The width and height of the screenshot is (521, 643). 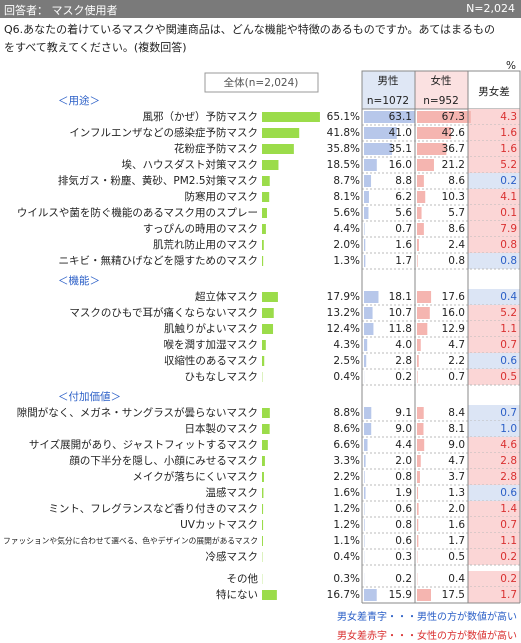 I want to click on male-value: 15.9, so click(x=400, y=595).